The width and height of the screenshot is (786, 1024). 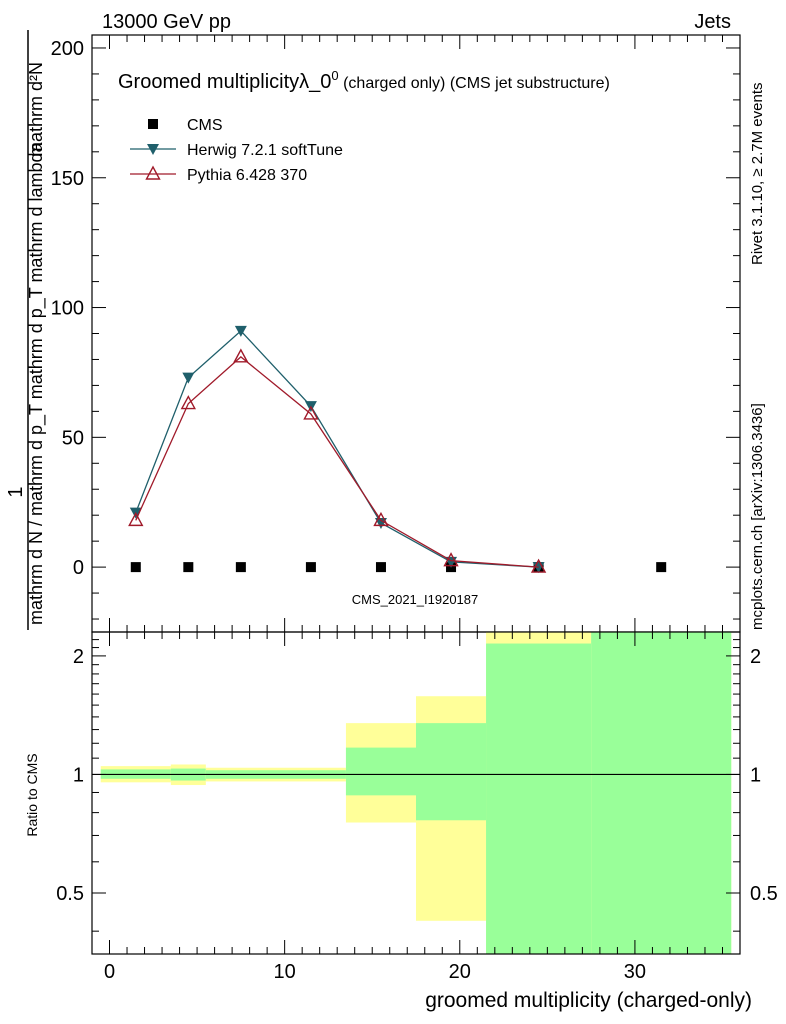 I want to click on legend-entry: CMS, so click(x=185, y=125).